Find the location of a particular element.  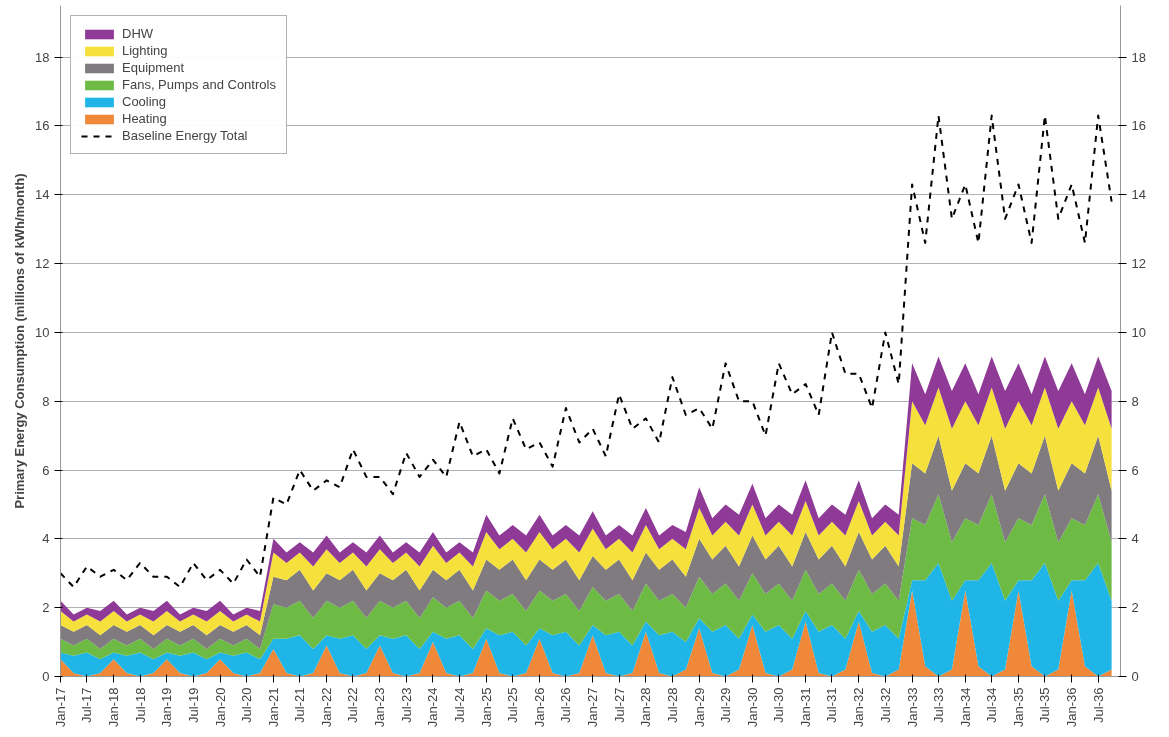

x-tick-label: Jan-20 is located at coordinates (220, 707).